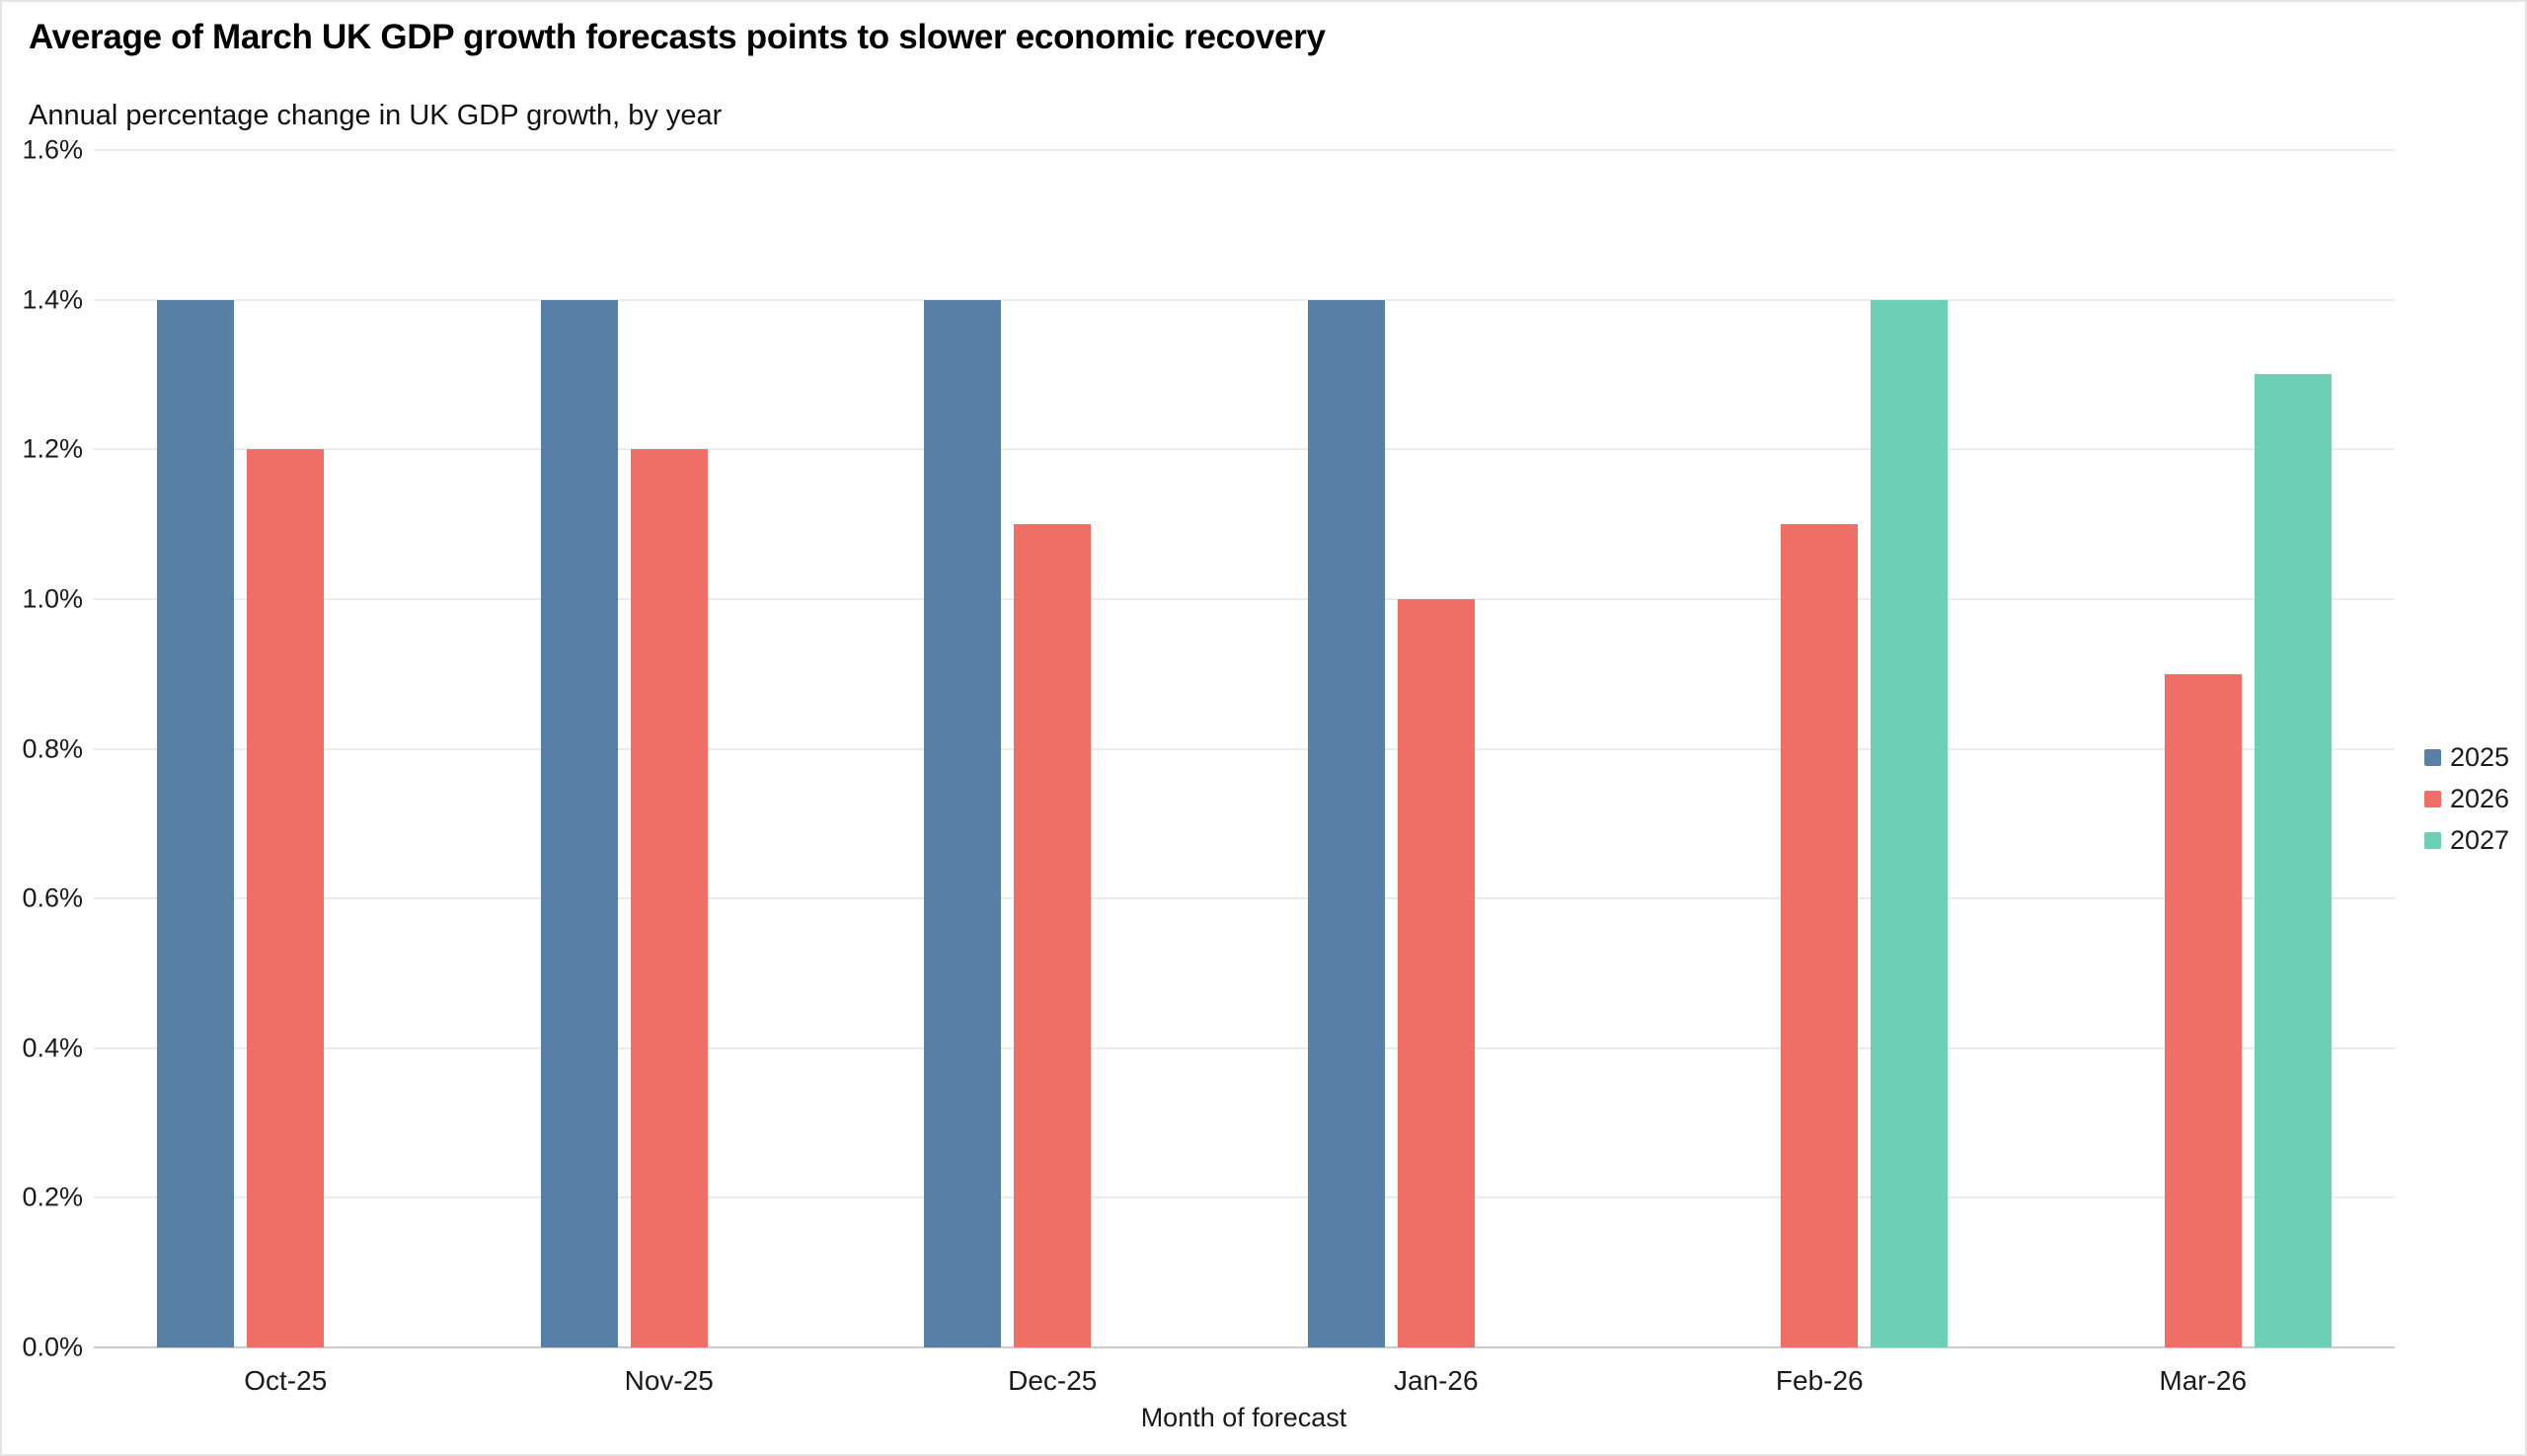 The height and width of the screenshot is (1456, 2527). I want to click on legend-item-2025: 2025, so click(2466, 757).